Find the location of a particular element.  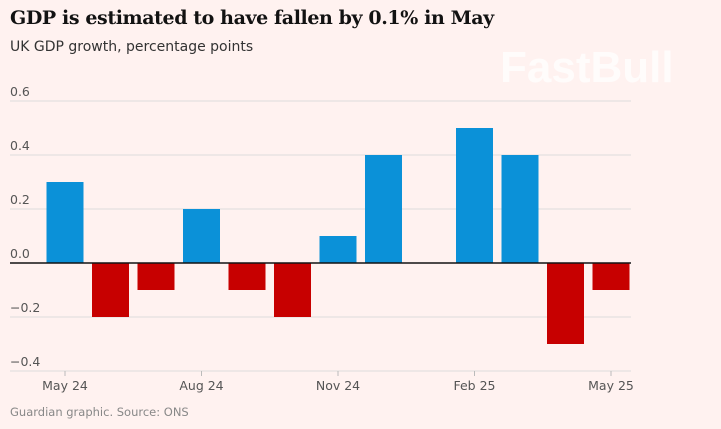

y-tick-label: 0.2 is located at coordinates (20, 199).